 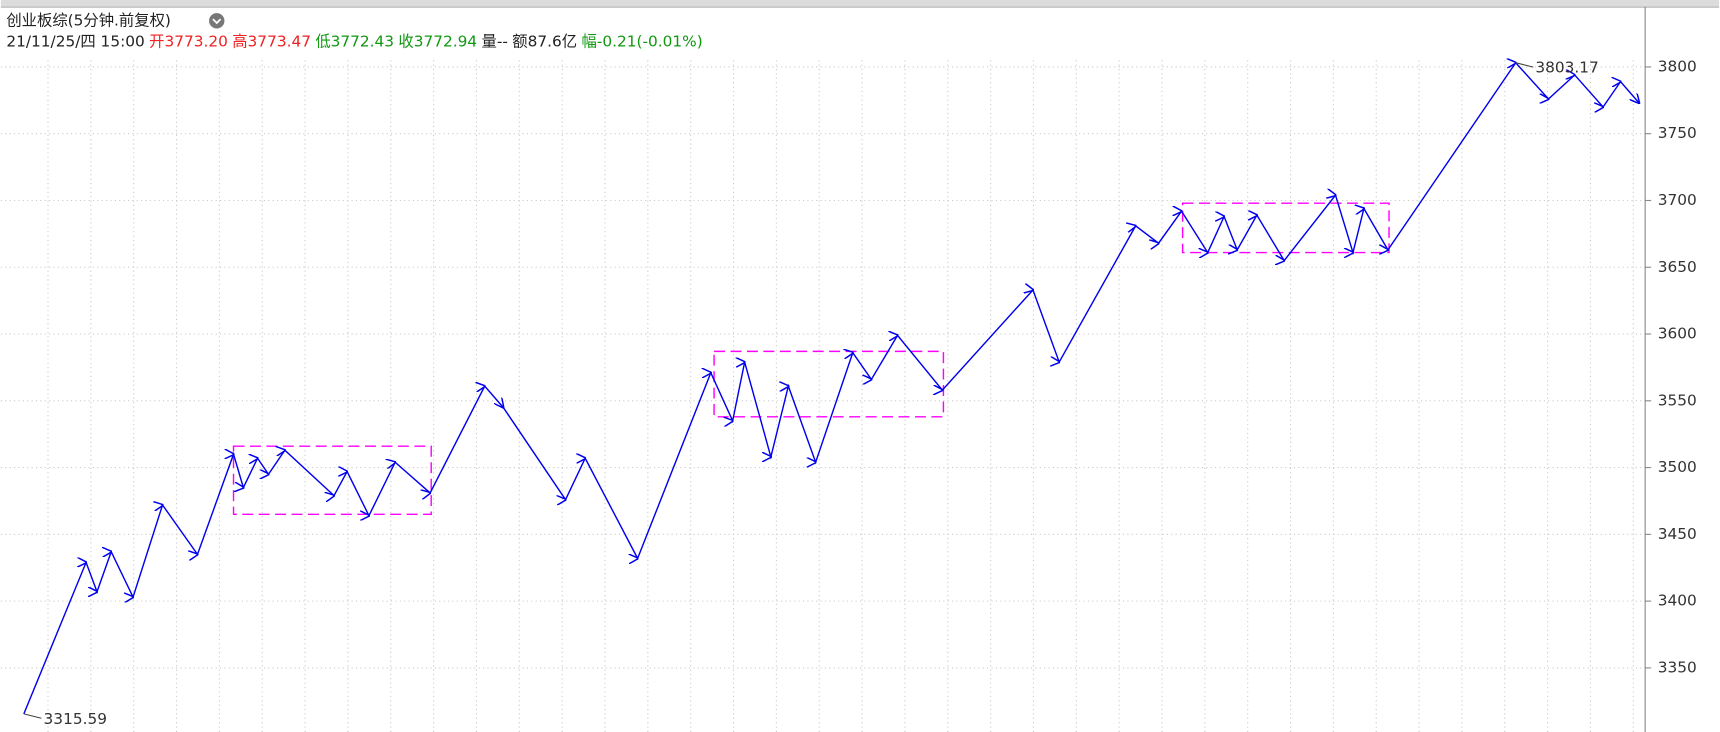 I want to click on info-item: 量--, so click(x=495, y=41).